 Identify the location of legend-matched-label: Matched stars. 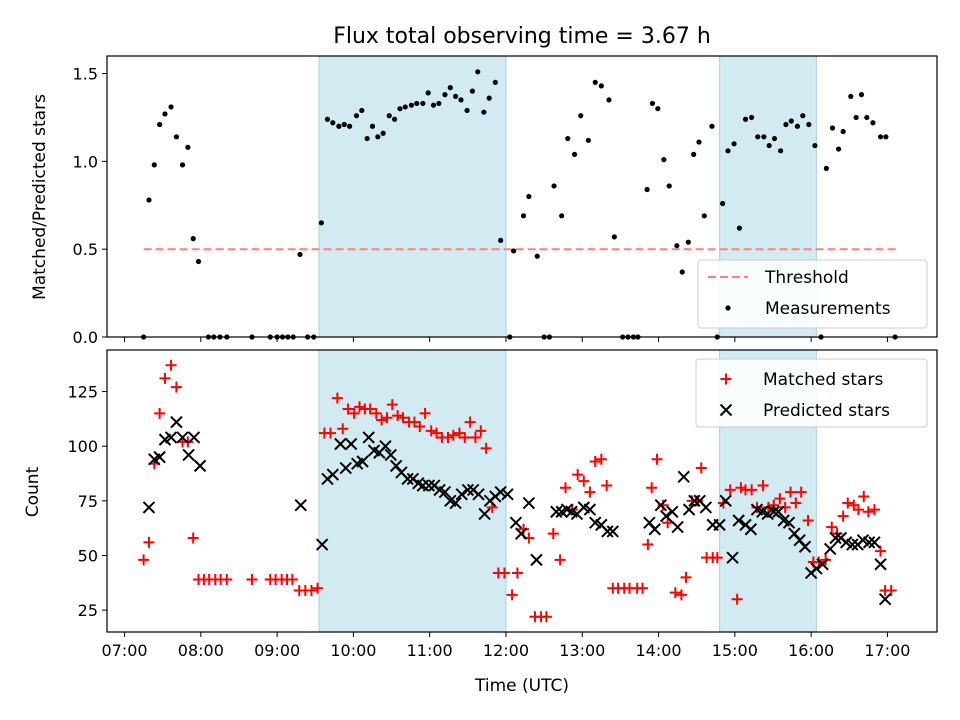
(823, 380).